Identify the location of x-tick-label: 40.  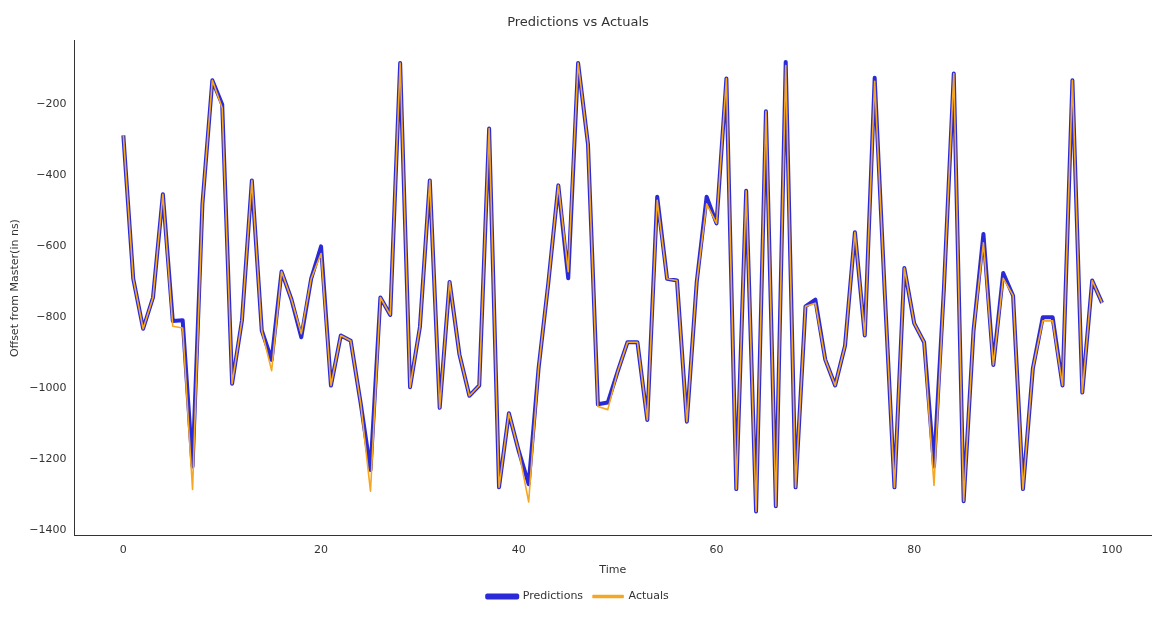
(518, 550).